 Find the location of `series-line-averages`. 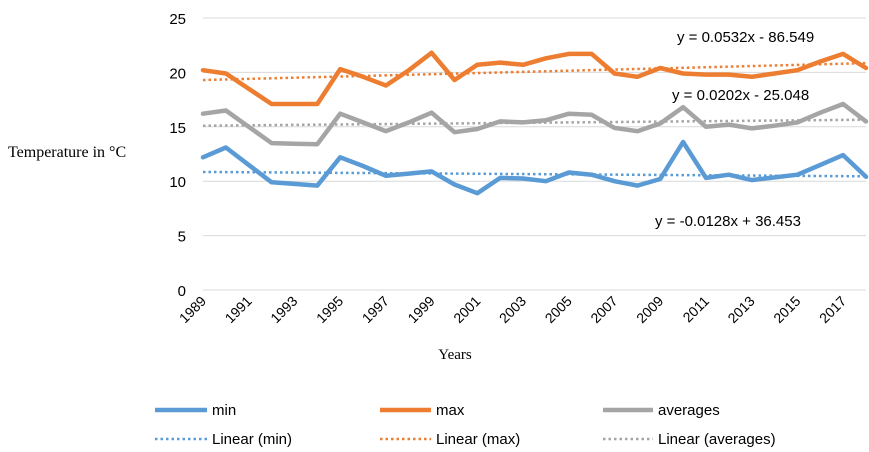

series-line-averages is located at coordinates (534, 124).